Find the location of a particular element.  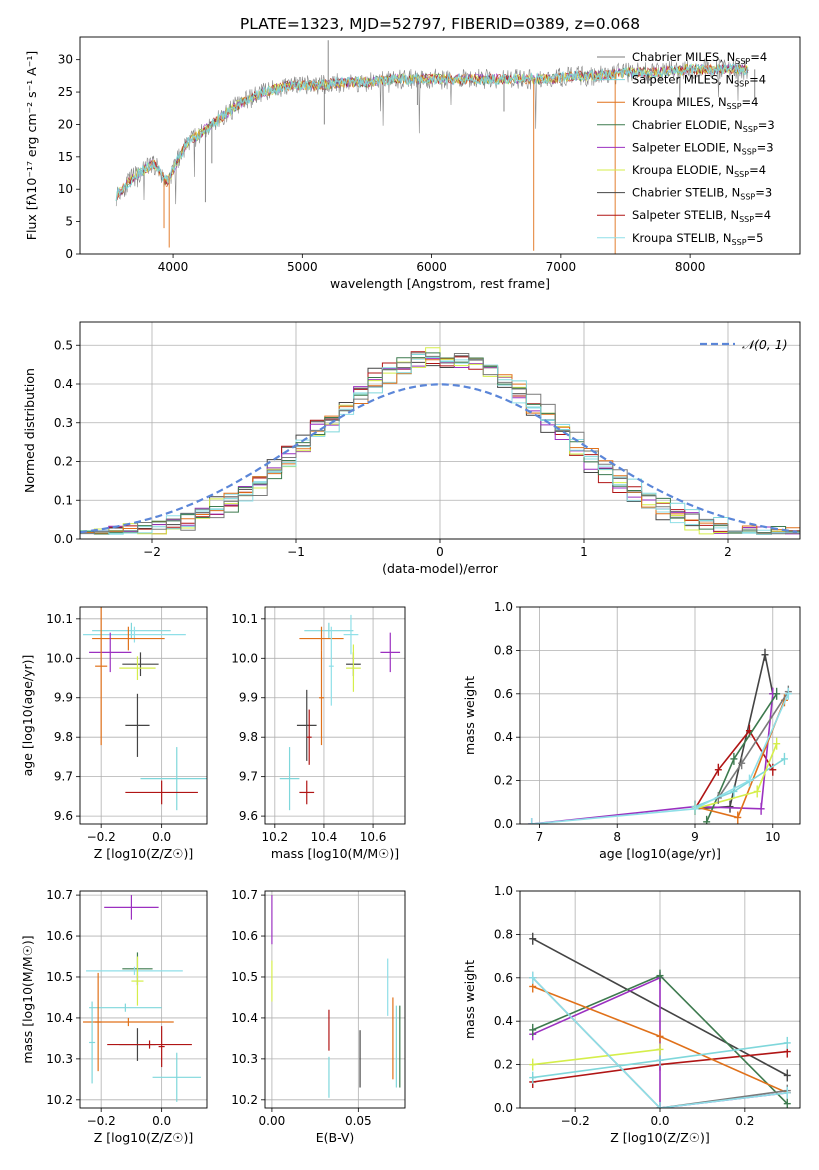

x-tick-label: 8 is located at coordinates (617, 837).